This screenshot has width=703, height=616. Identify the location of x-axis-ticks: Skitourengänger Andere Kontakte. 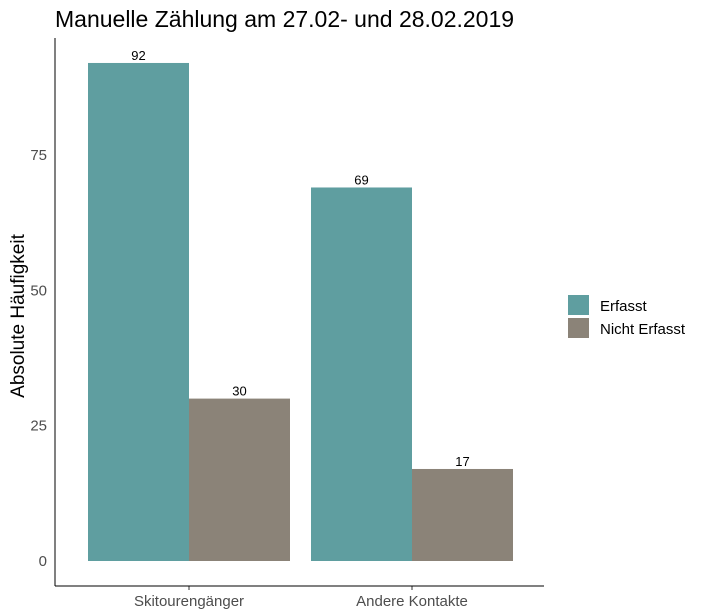
(301, 598).